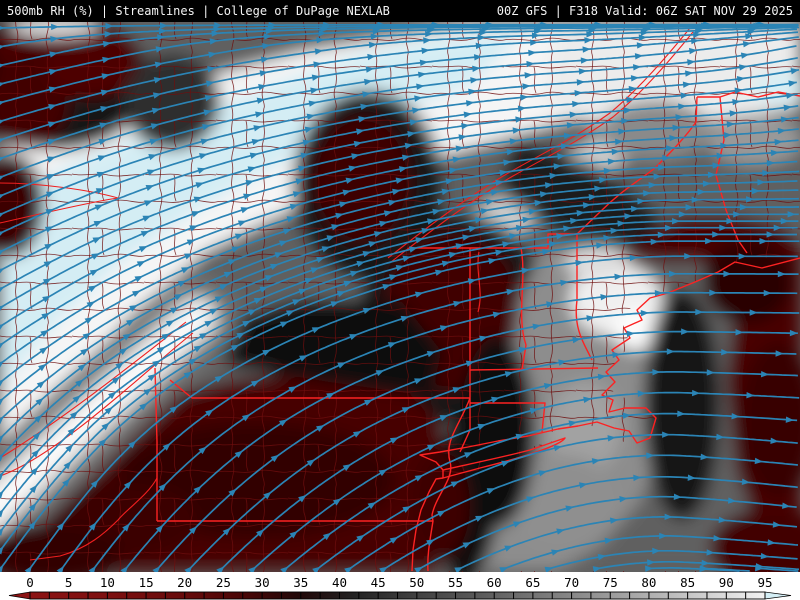  What do you see at coordinates (19, 595) in the screenshot?
I see `colorbar-left-arrow` at bounding box center [19, 595].